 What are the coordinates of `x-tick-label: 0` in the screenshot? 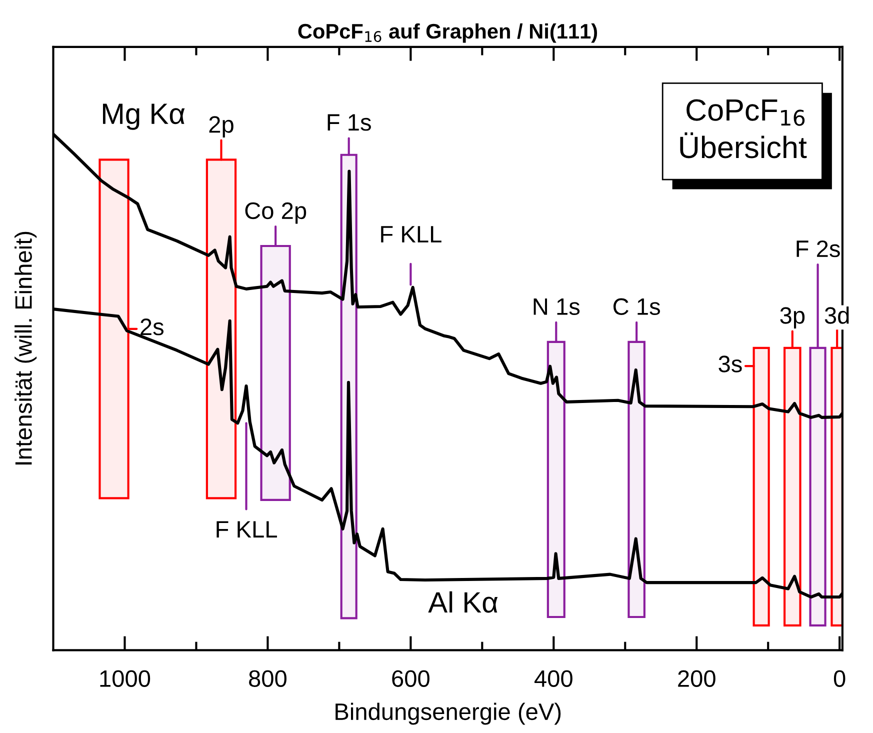 It's located at (840, 678).